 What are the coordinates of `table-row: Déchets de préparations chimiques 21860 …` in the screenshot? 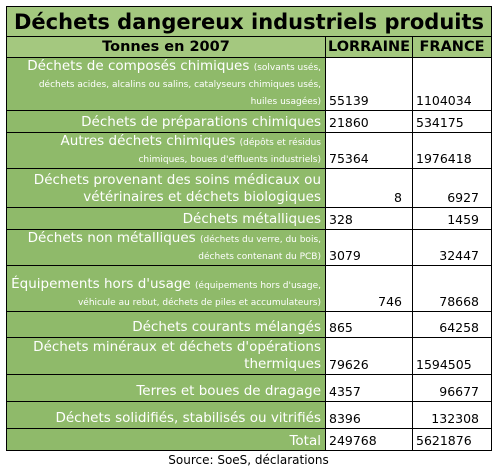 It's located at (249, 121).